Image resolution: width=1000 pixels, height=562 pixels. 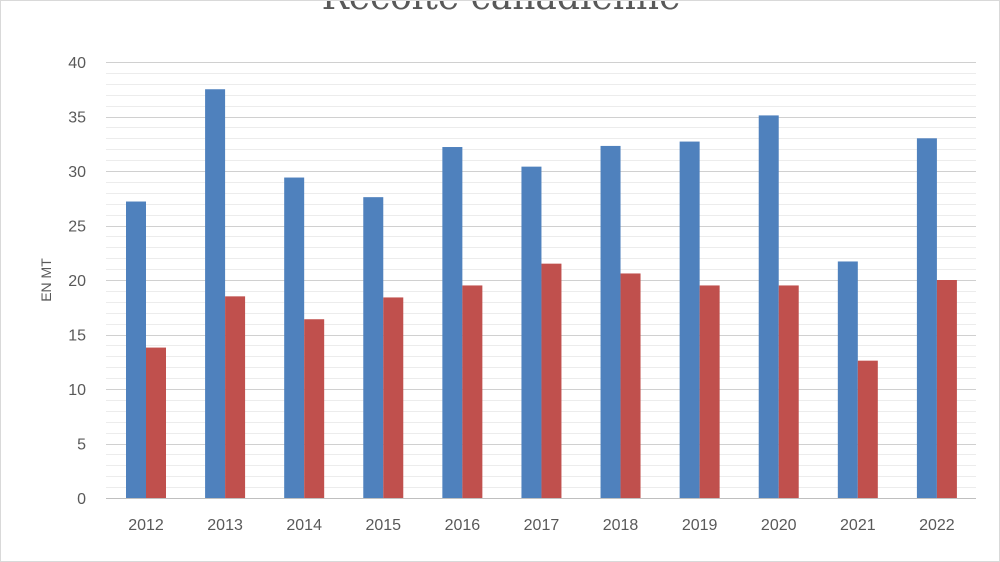 What do you see at coordinates (77, 227) in the screenshot?
I see `y-tick-label: 25` at bounding box center [77, 227].